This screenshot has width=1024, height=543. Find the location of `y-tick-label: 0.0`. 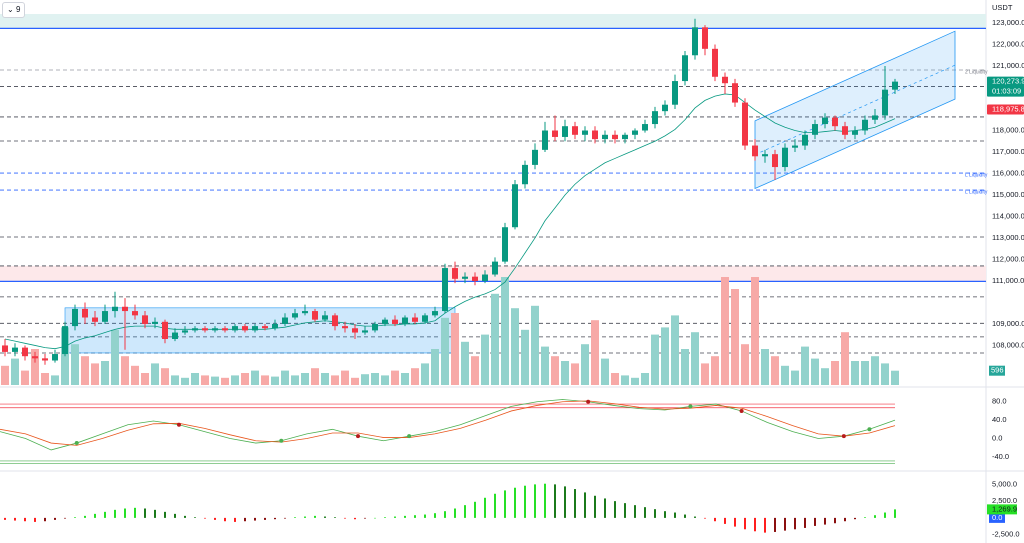

y-tick-label: 0.0 is located at coordinates (997, 437).